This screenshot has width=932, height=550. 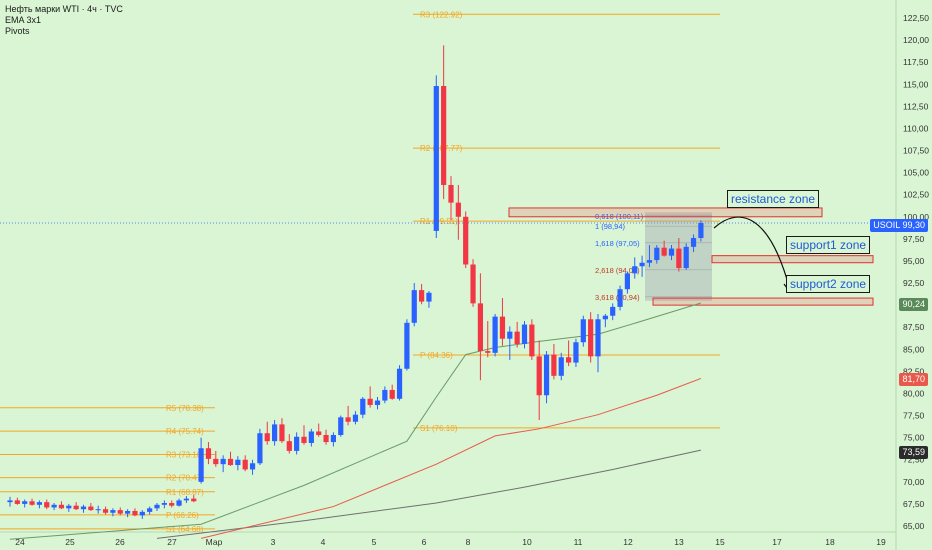 I want to click on y-tick-label: 120,00, so click(x=916, y=40).